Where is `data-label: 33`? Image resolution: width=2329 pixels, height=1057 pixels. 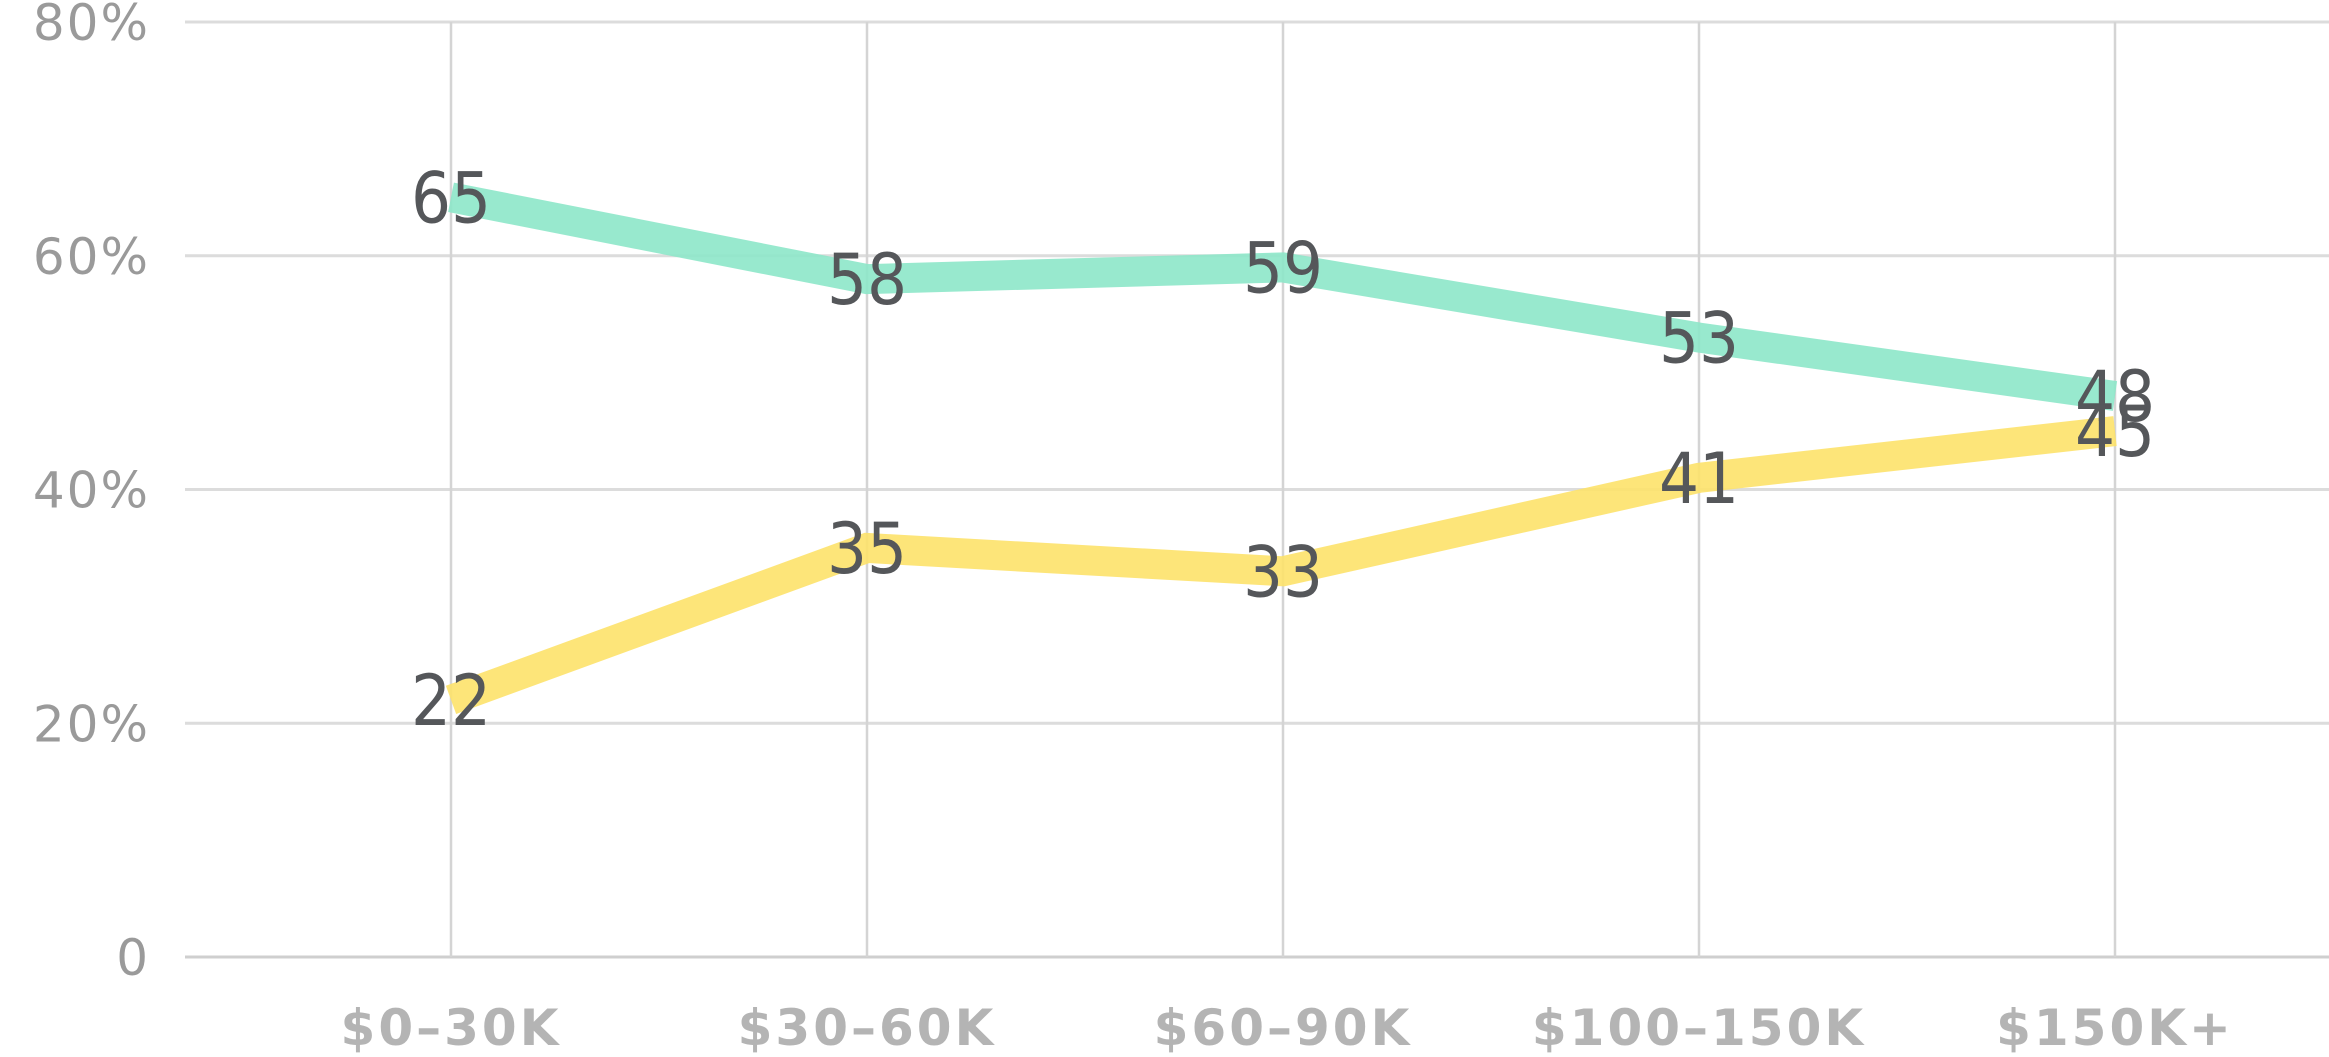 data-label: 33 is located at coordinates (1283, 572).